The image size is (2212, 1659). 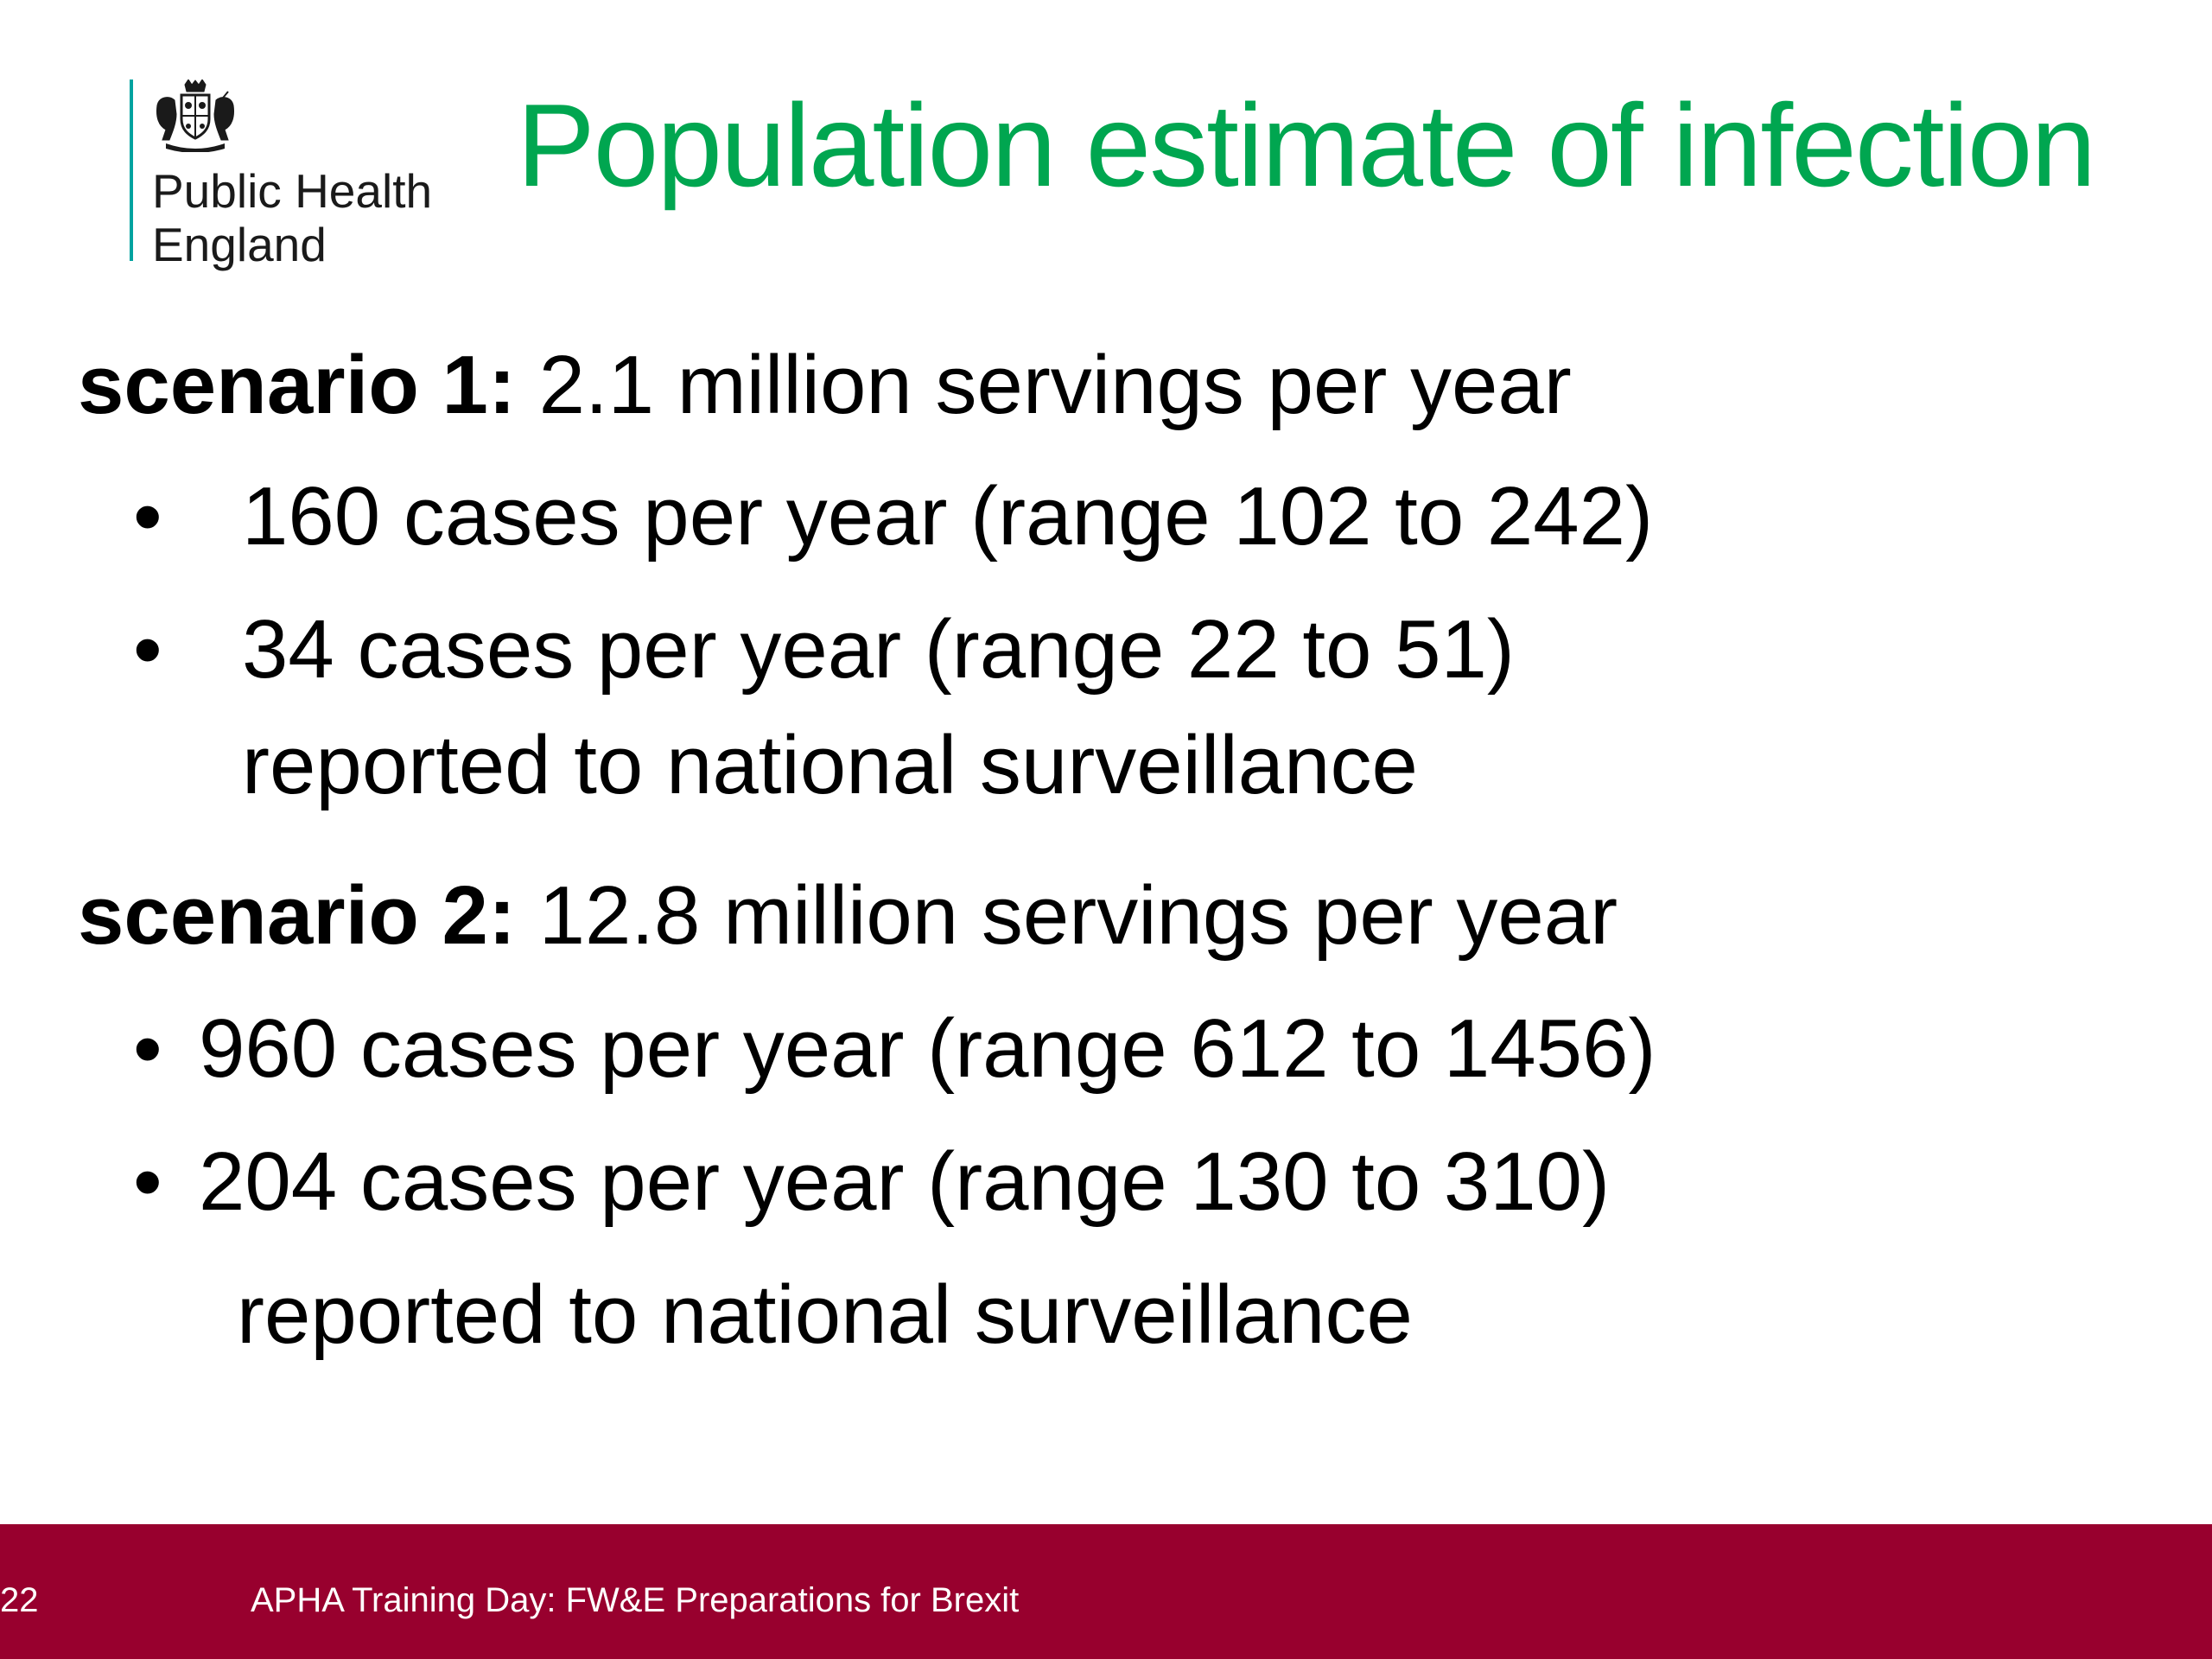 What do you see at coordinates (1078, 915) in the screenshot?
I see `scenario-2-text: 12.8 million servings per year` at bounding box center [1078, 915].